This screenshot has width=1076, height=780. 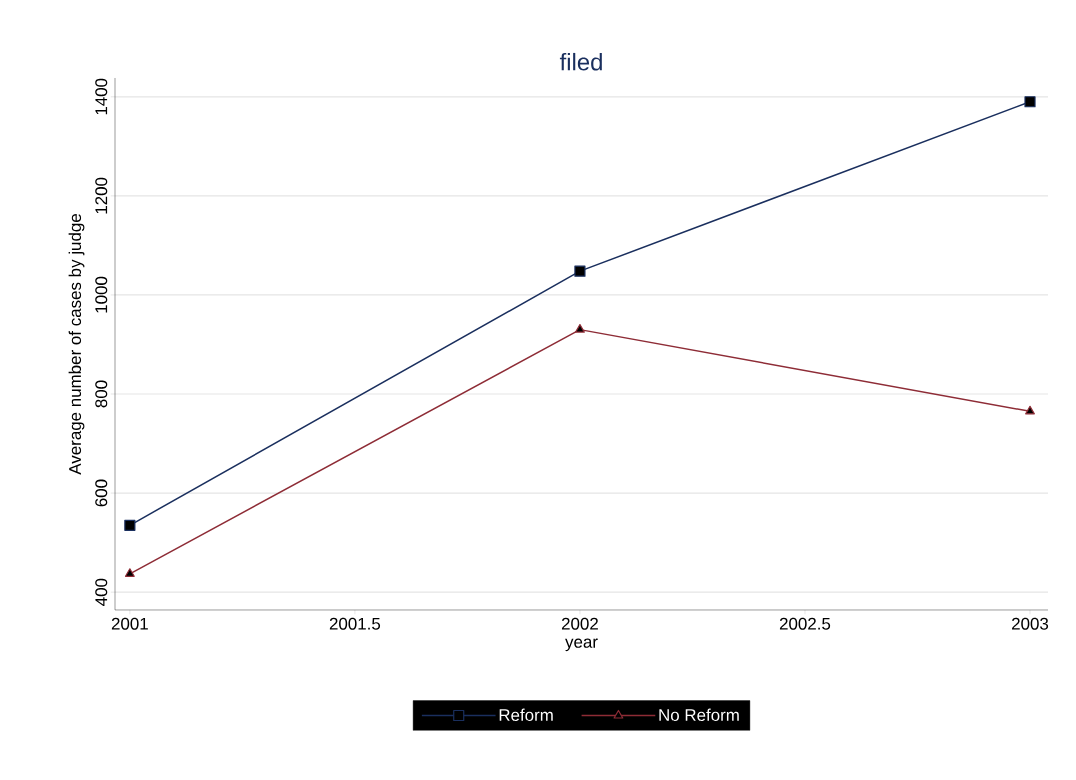 I want to click on legend-label: Reform, so click(x=526, y=715).